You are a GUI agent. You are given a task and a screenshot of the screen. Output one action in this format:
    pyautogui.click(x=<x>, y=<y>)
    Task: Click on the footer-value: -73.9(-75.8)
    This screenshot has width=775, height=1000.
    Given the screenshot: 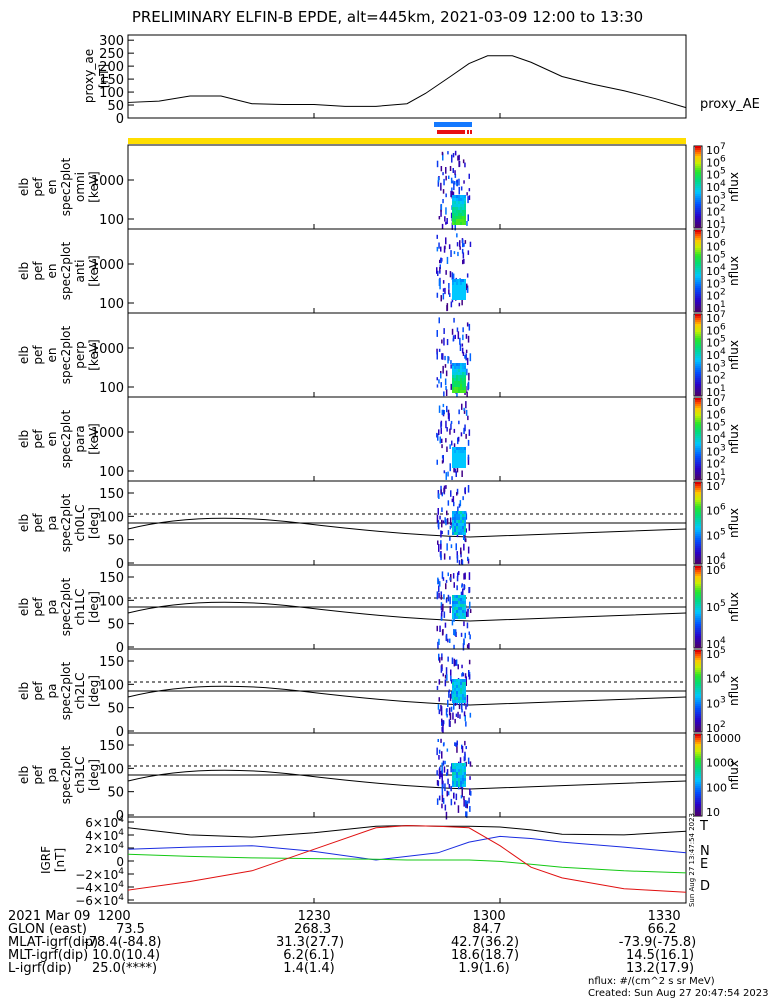 What is the action you would take?
    pyautogui.click(x=657, y=942)
    